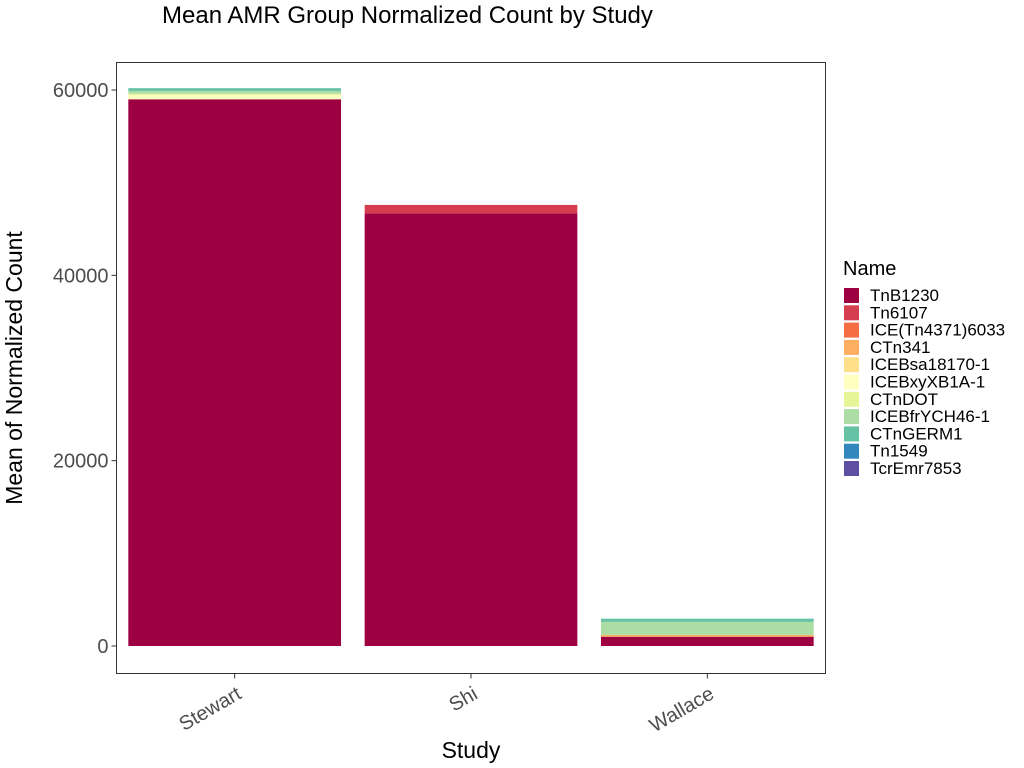 The height and width of the screenshot is (768, 1024). I want to click on x-axis-title: Study, so click(471, 750).